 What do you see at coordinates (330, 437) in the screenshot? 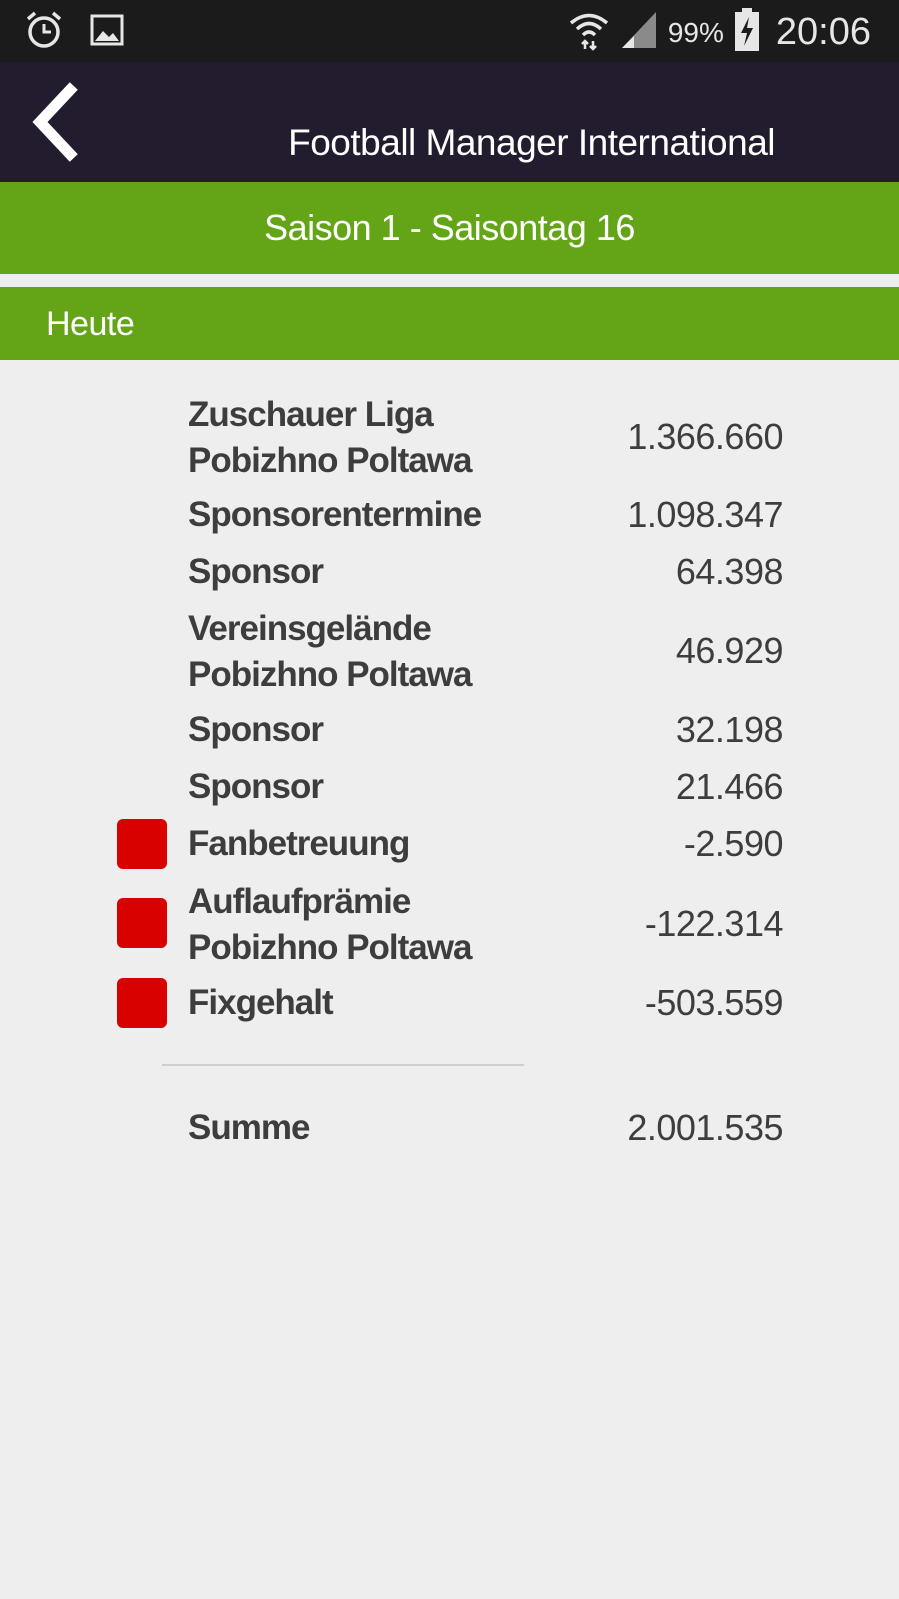
I see `row-label: Zuschauer Liga Pobizhno Poltawa` at bounding box center [330, 437].